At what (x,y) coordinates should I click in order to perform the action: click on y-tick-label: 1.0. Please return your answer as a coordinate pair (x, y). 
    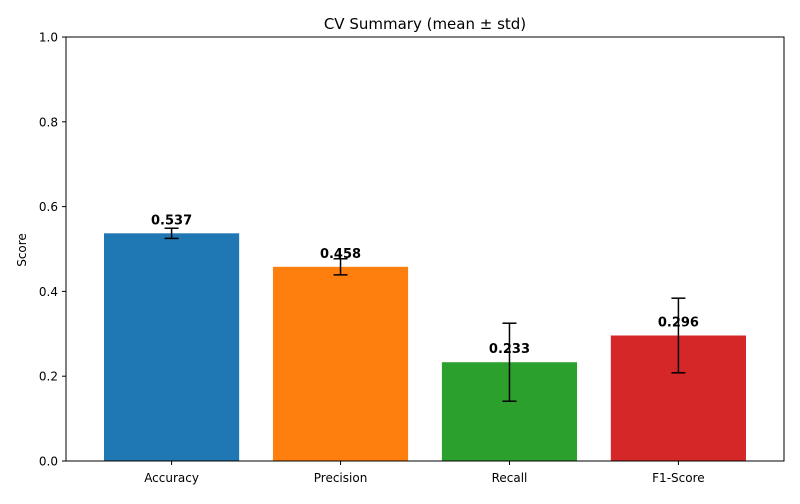
    Looking at the image, I should click on (48, 38).